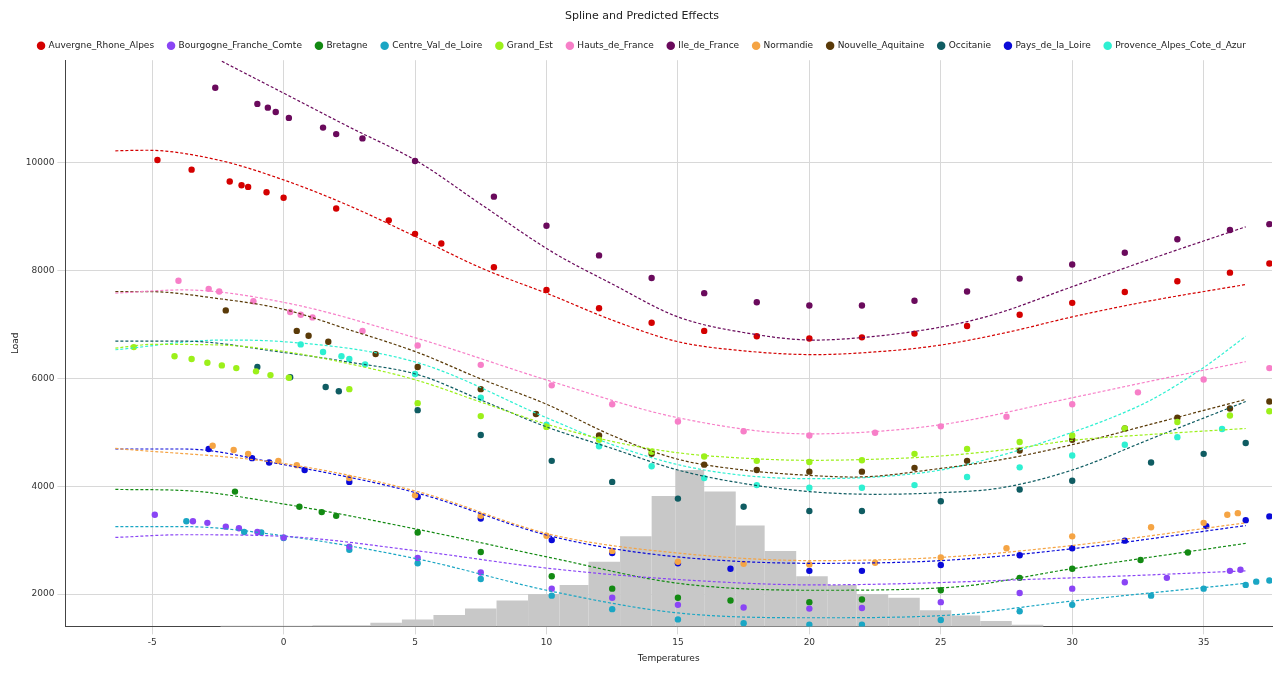  Describe the element at coordinates (546, 642) in the screenshot. I see `x-tick-label: 10` at that location.